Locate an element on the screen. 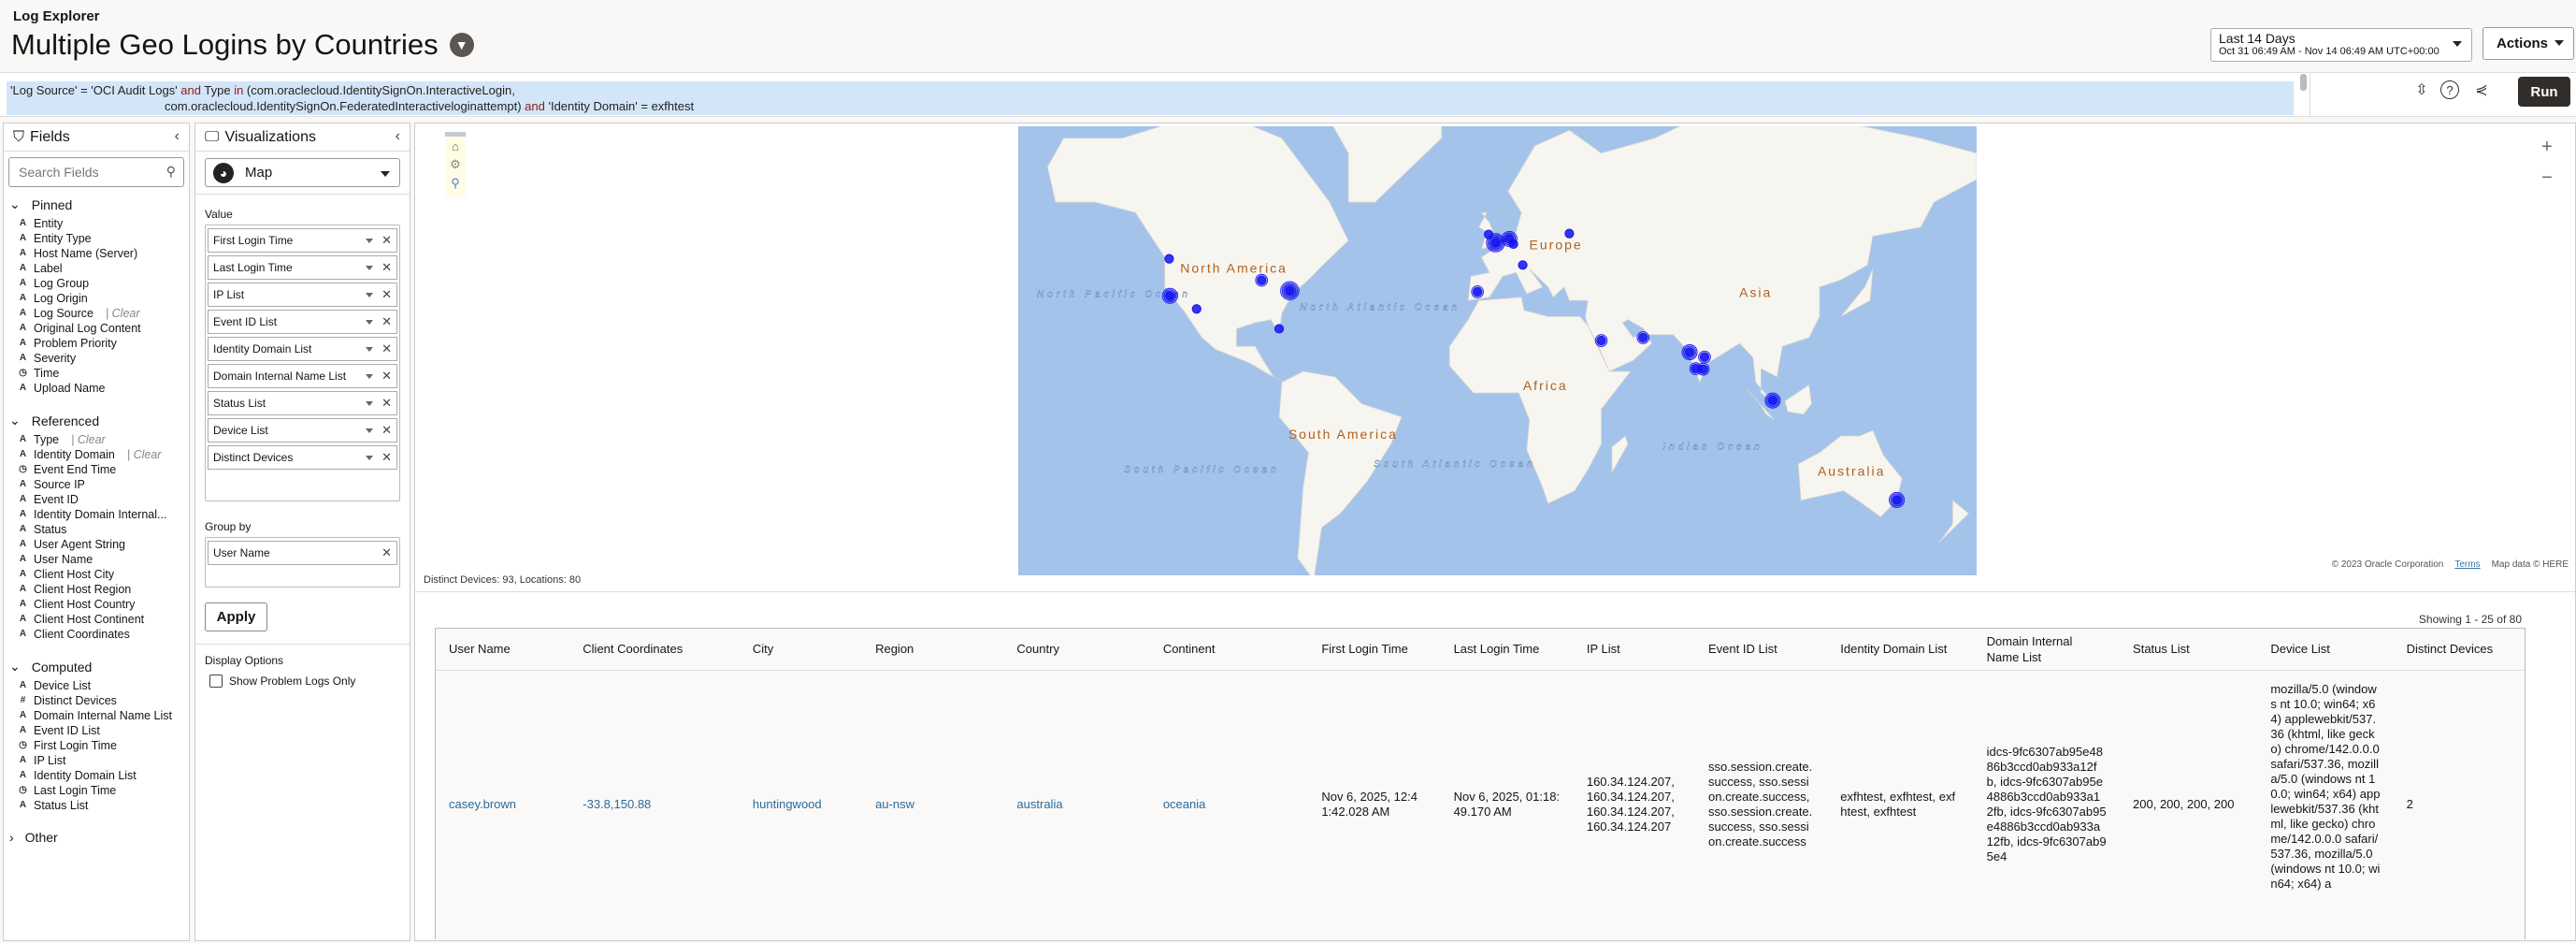  field-item: A Event ID is located at coordinates (97, 499).